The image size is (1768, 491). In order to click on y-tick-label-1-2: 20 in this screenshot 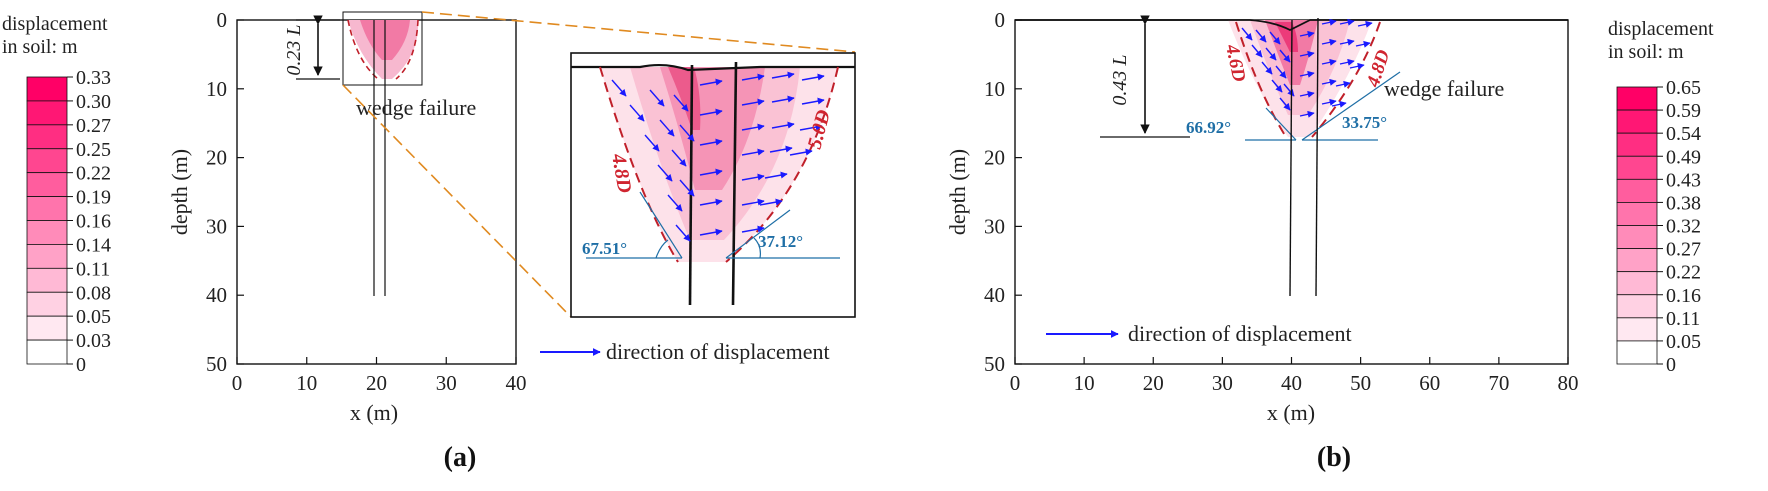, I will do `click(994, 158)`.